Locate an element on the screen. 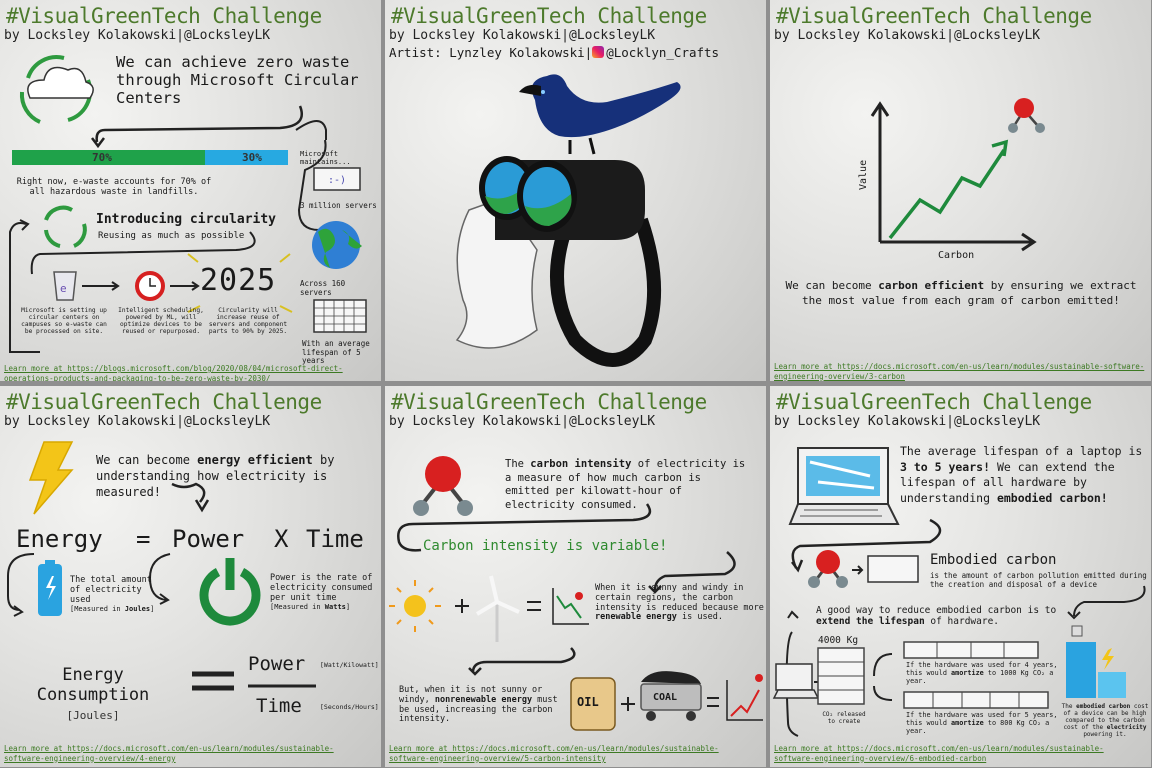 Image resolution: width=1152 pixels, height=768 pixels. electricity-comparison-icon is located at coordinates (1096, 661).